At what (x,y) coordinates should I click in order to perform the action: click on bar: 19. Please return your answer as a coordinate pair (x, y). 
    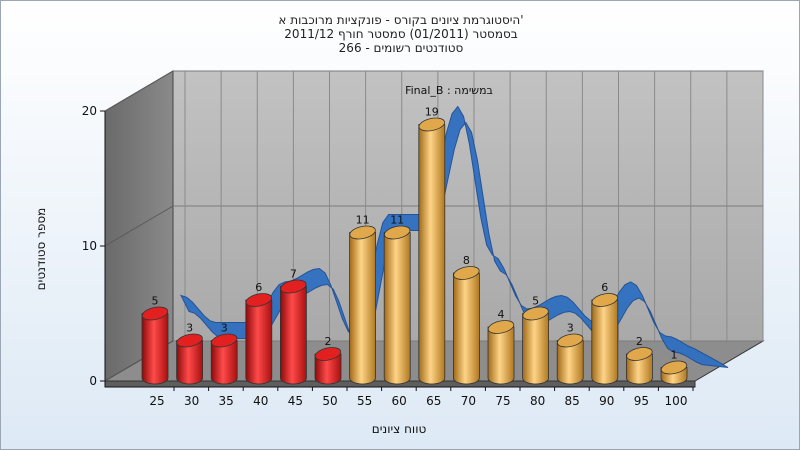
    Looking at the image, I should click on (432, 245).